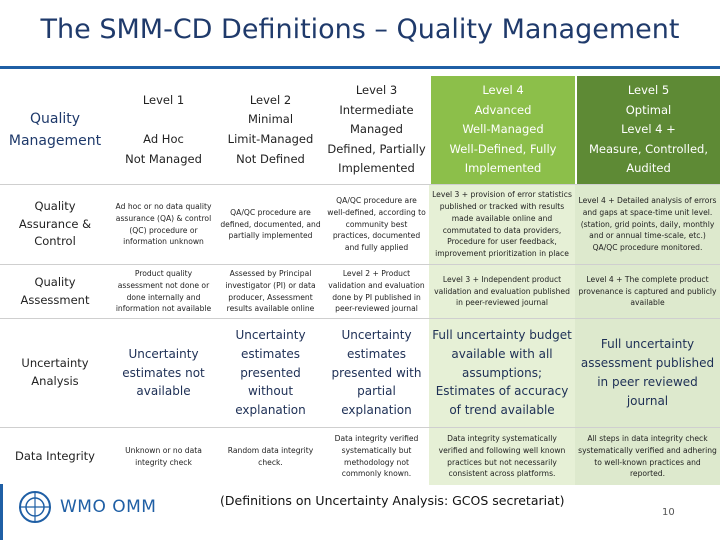 This screenshot has width=720, height=540. I want to click on level-header-line: Level 1, so click(163, 99).